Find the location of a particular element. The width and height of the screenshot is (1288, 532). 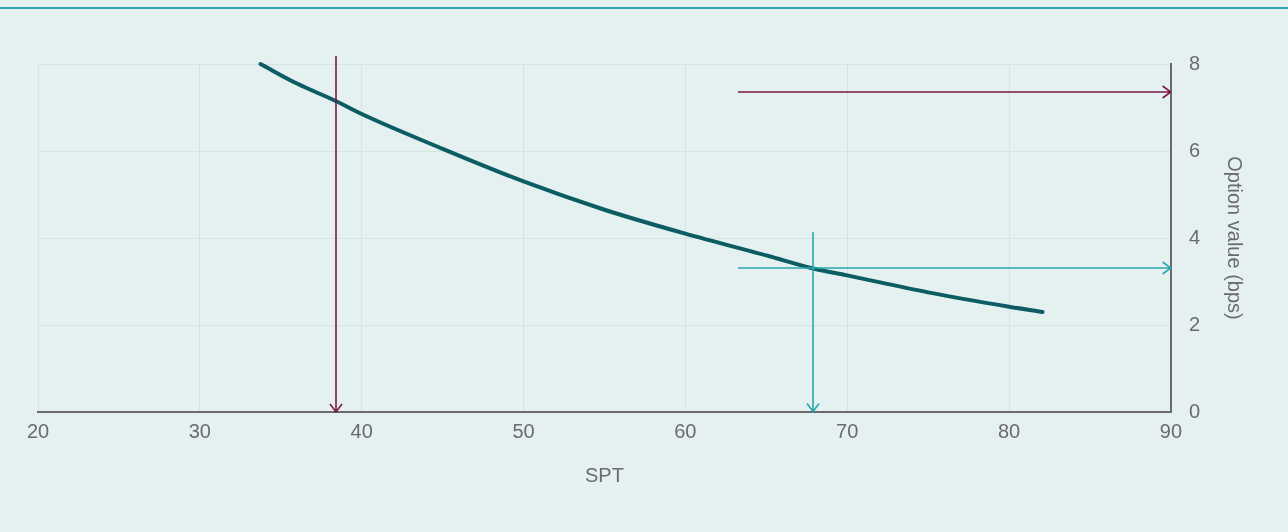

x-tick-label: 60 is located at coordinates (685, 430).